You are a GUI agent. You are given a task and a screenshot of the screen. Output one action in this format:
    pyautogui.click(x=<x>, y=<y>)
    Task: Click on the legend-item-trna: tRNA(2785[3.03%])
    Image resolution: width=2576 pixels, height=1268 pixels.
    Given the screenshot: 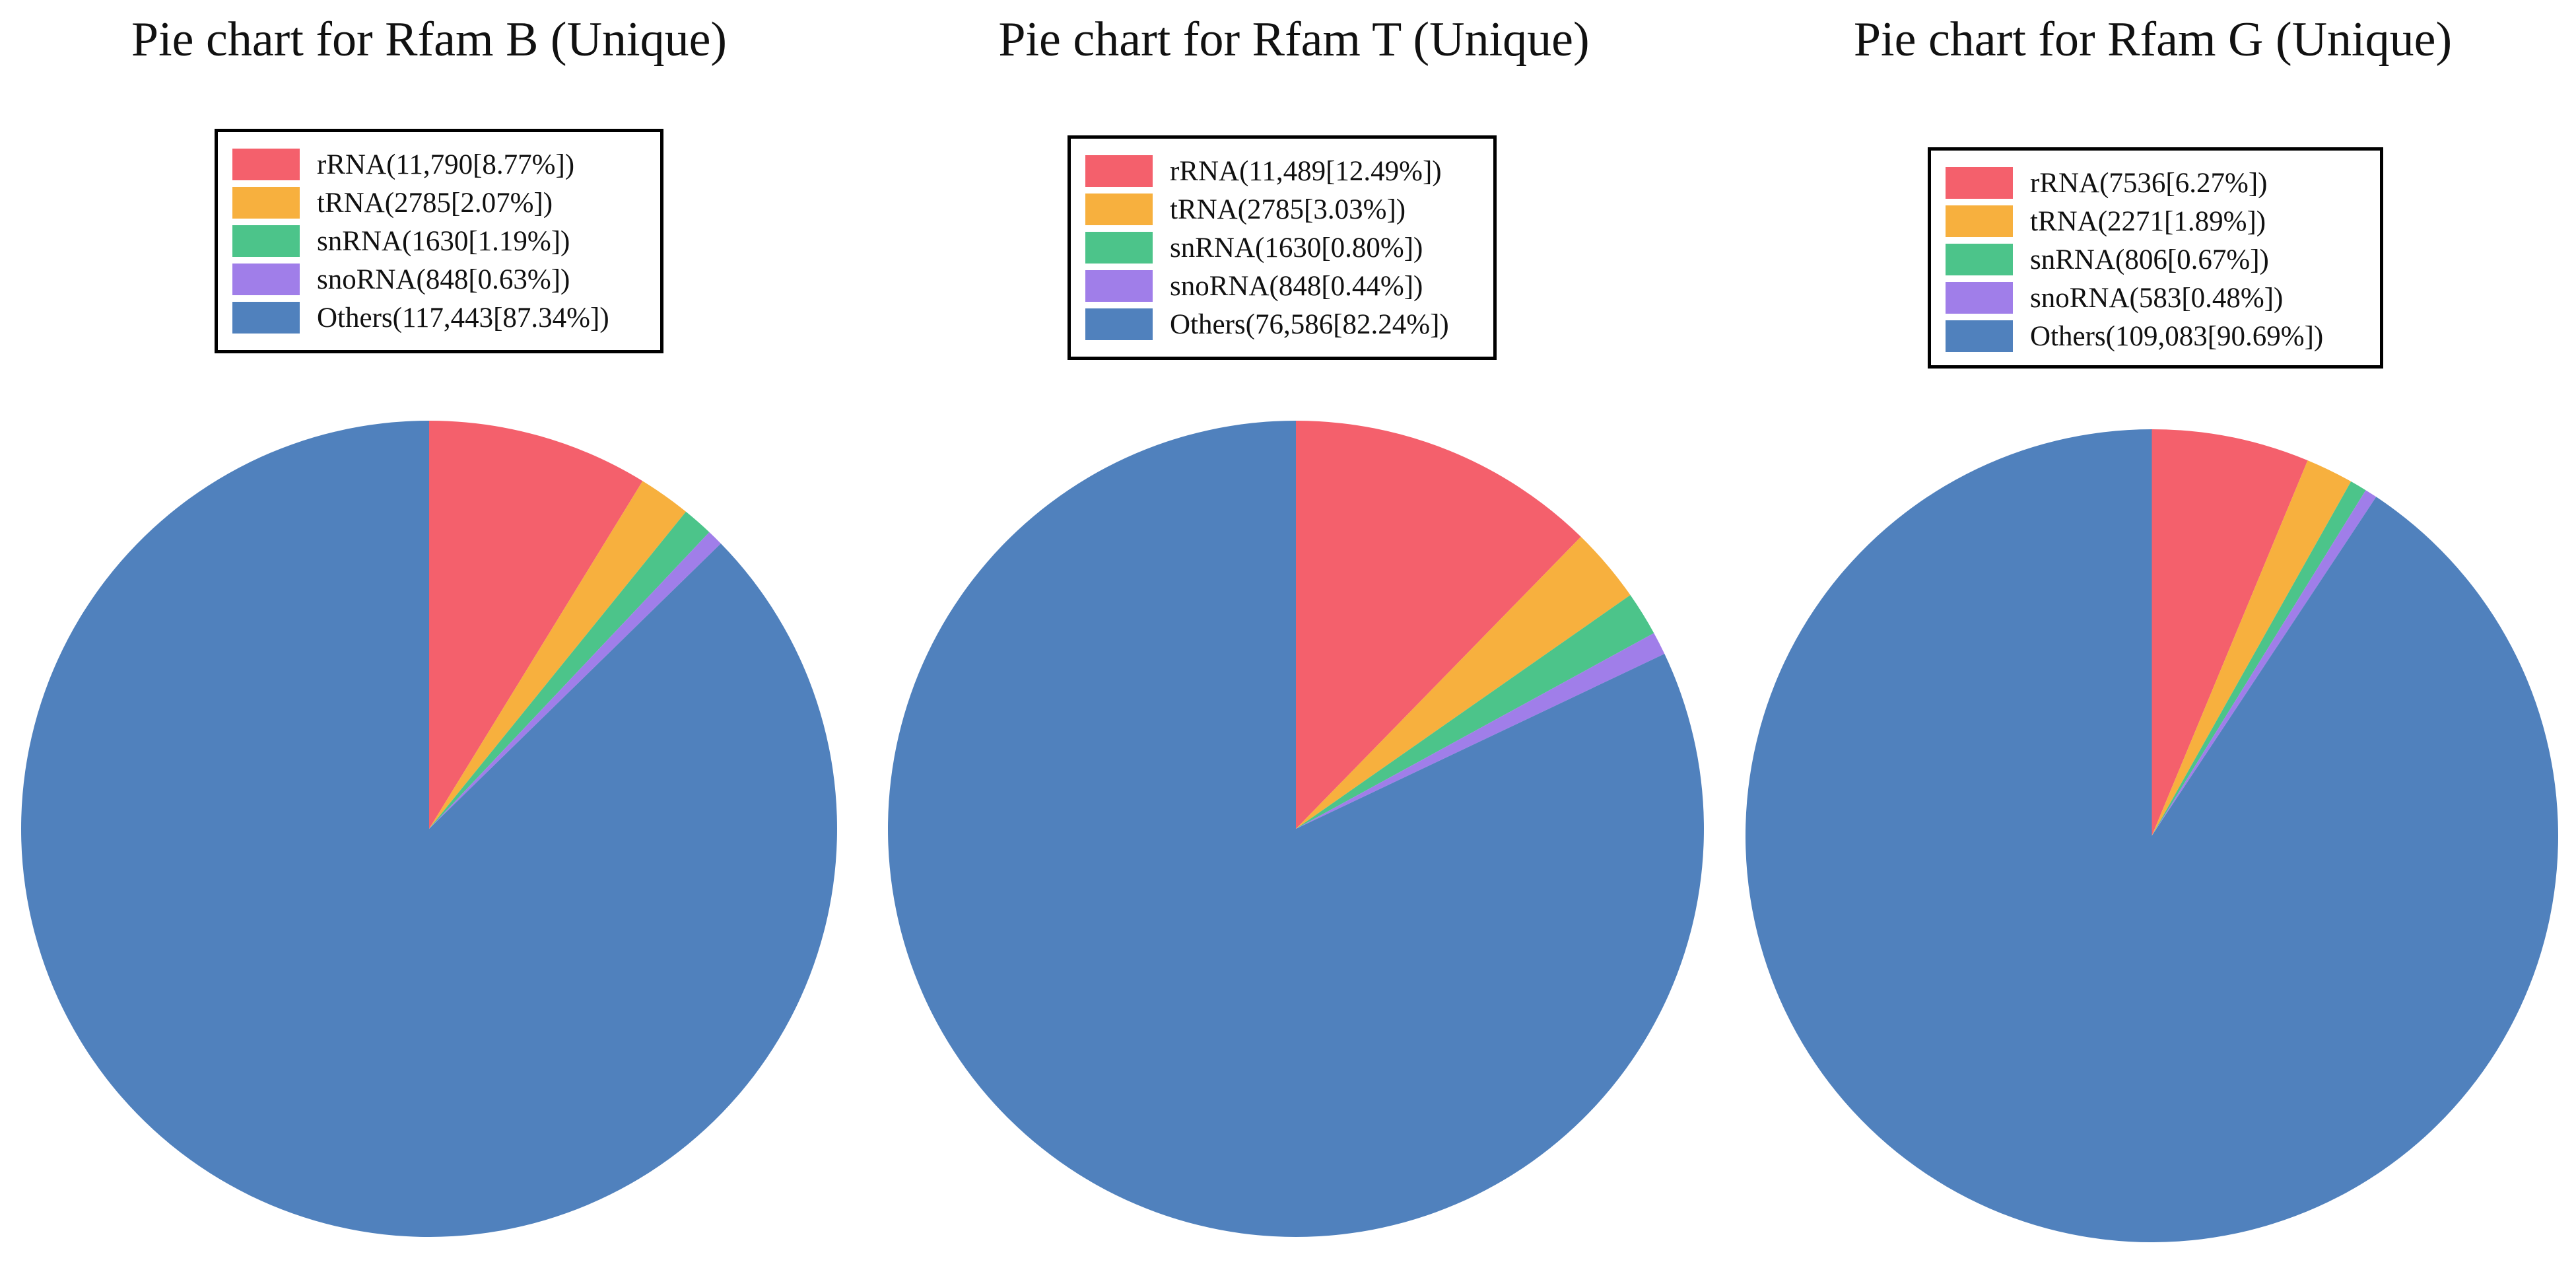 What is the action you would take?
    pyautogui.click(x=1282, y=209)
    